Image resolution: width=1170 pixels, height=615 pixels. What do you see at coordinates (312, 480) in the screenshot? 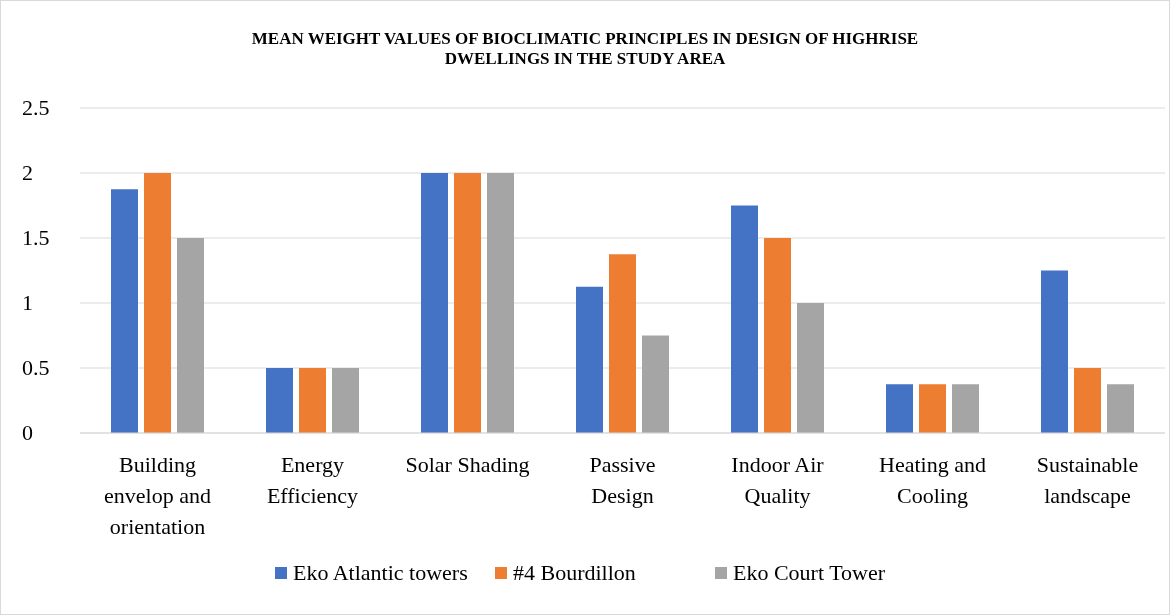
I see `x-tick-label: Energy Efficiency` at bounding box center [312, 480].